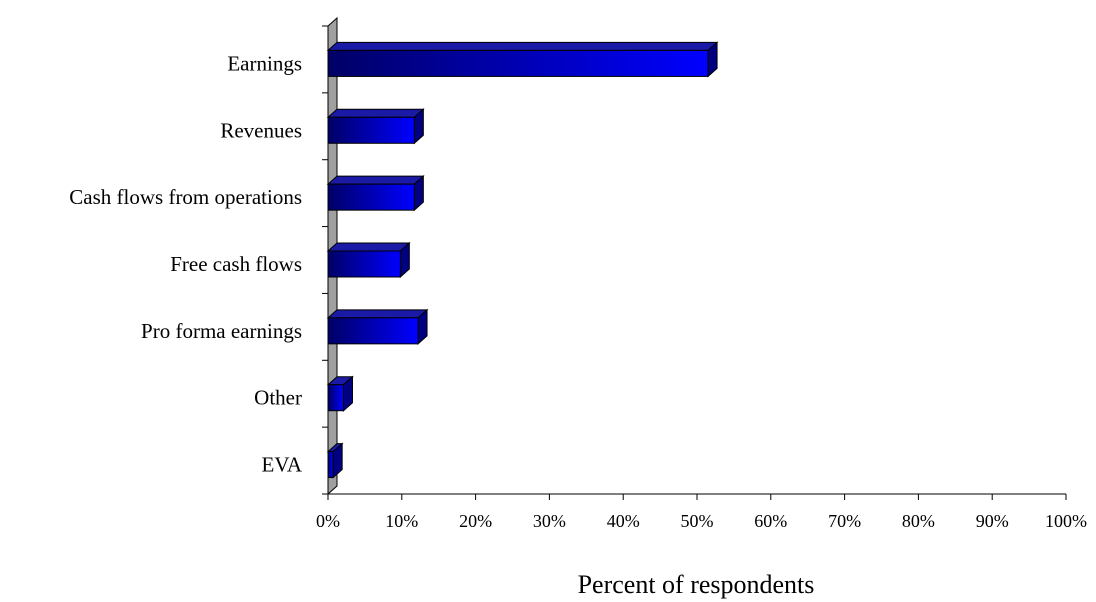  Describe the element at coordinates (696, 584) in the screenshot. I see `x-axis-title: Percent of respondents` at that location.